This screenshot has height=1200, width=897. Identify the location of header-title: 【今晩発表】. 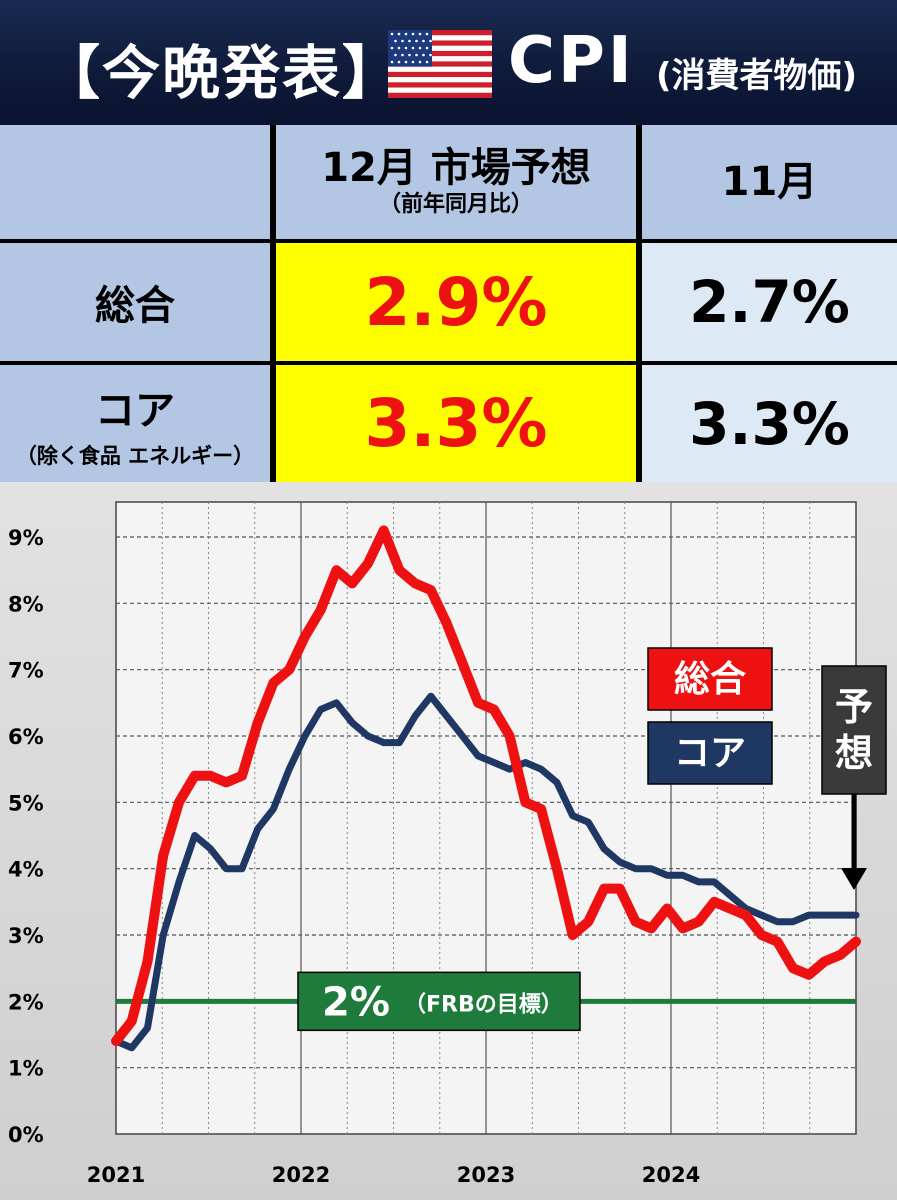
(222, 73).